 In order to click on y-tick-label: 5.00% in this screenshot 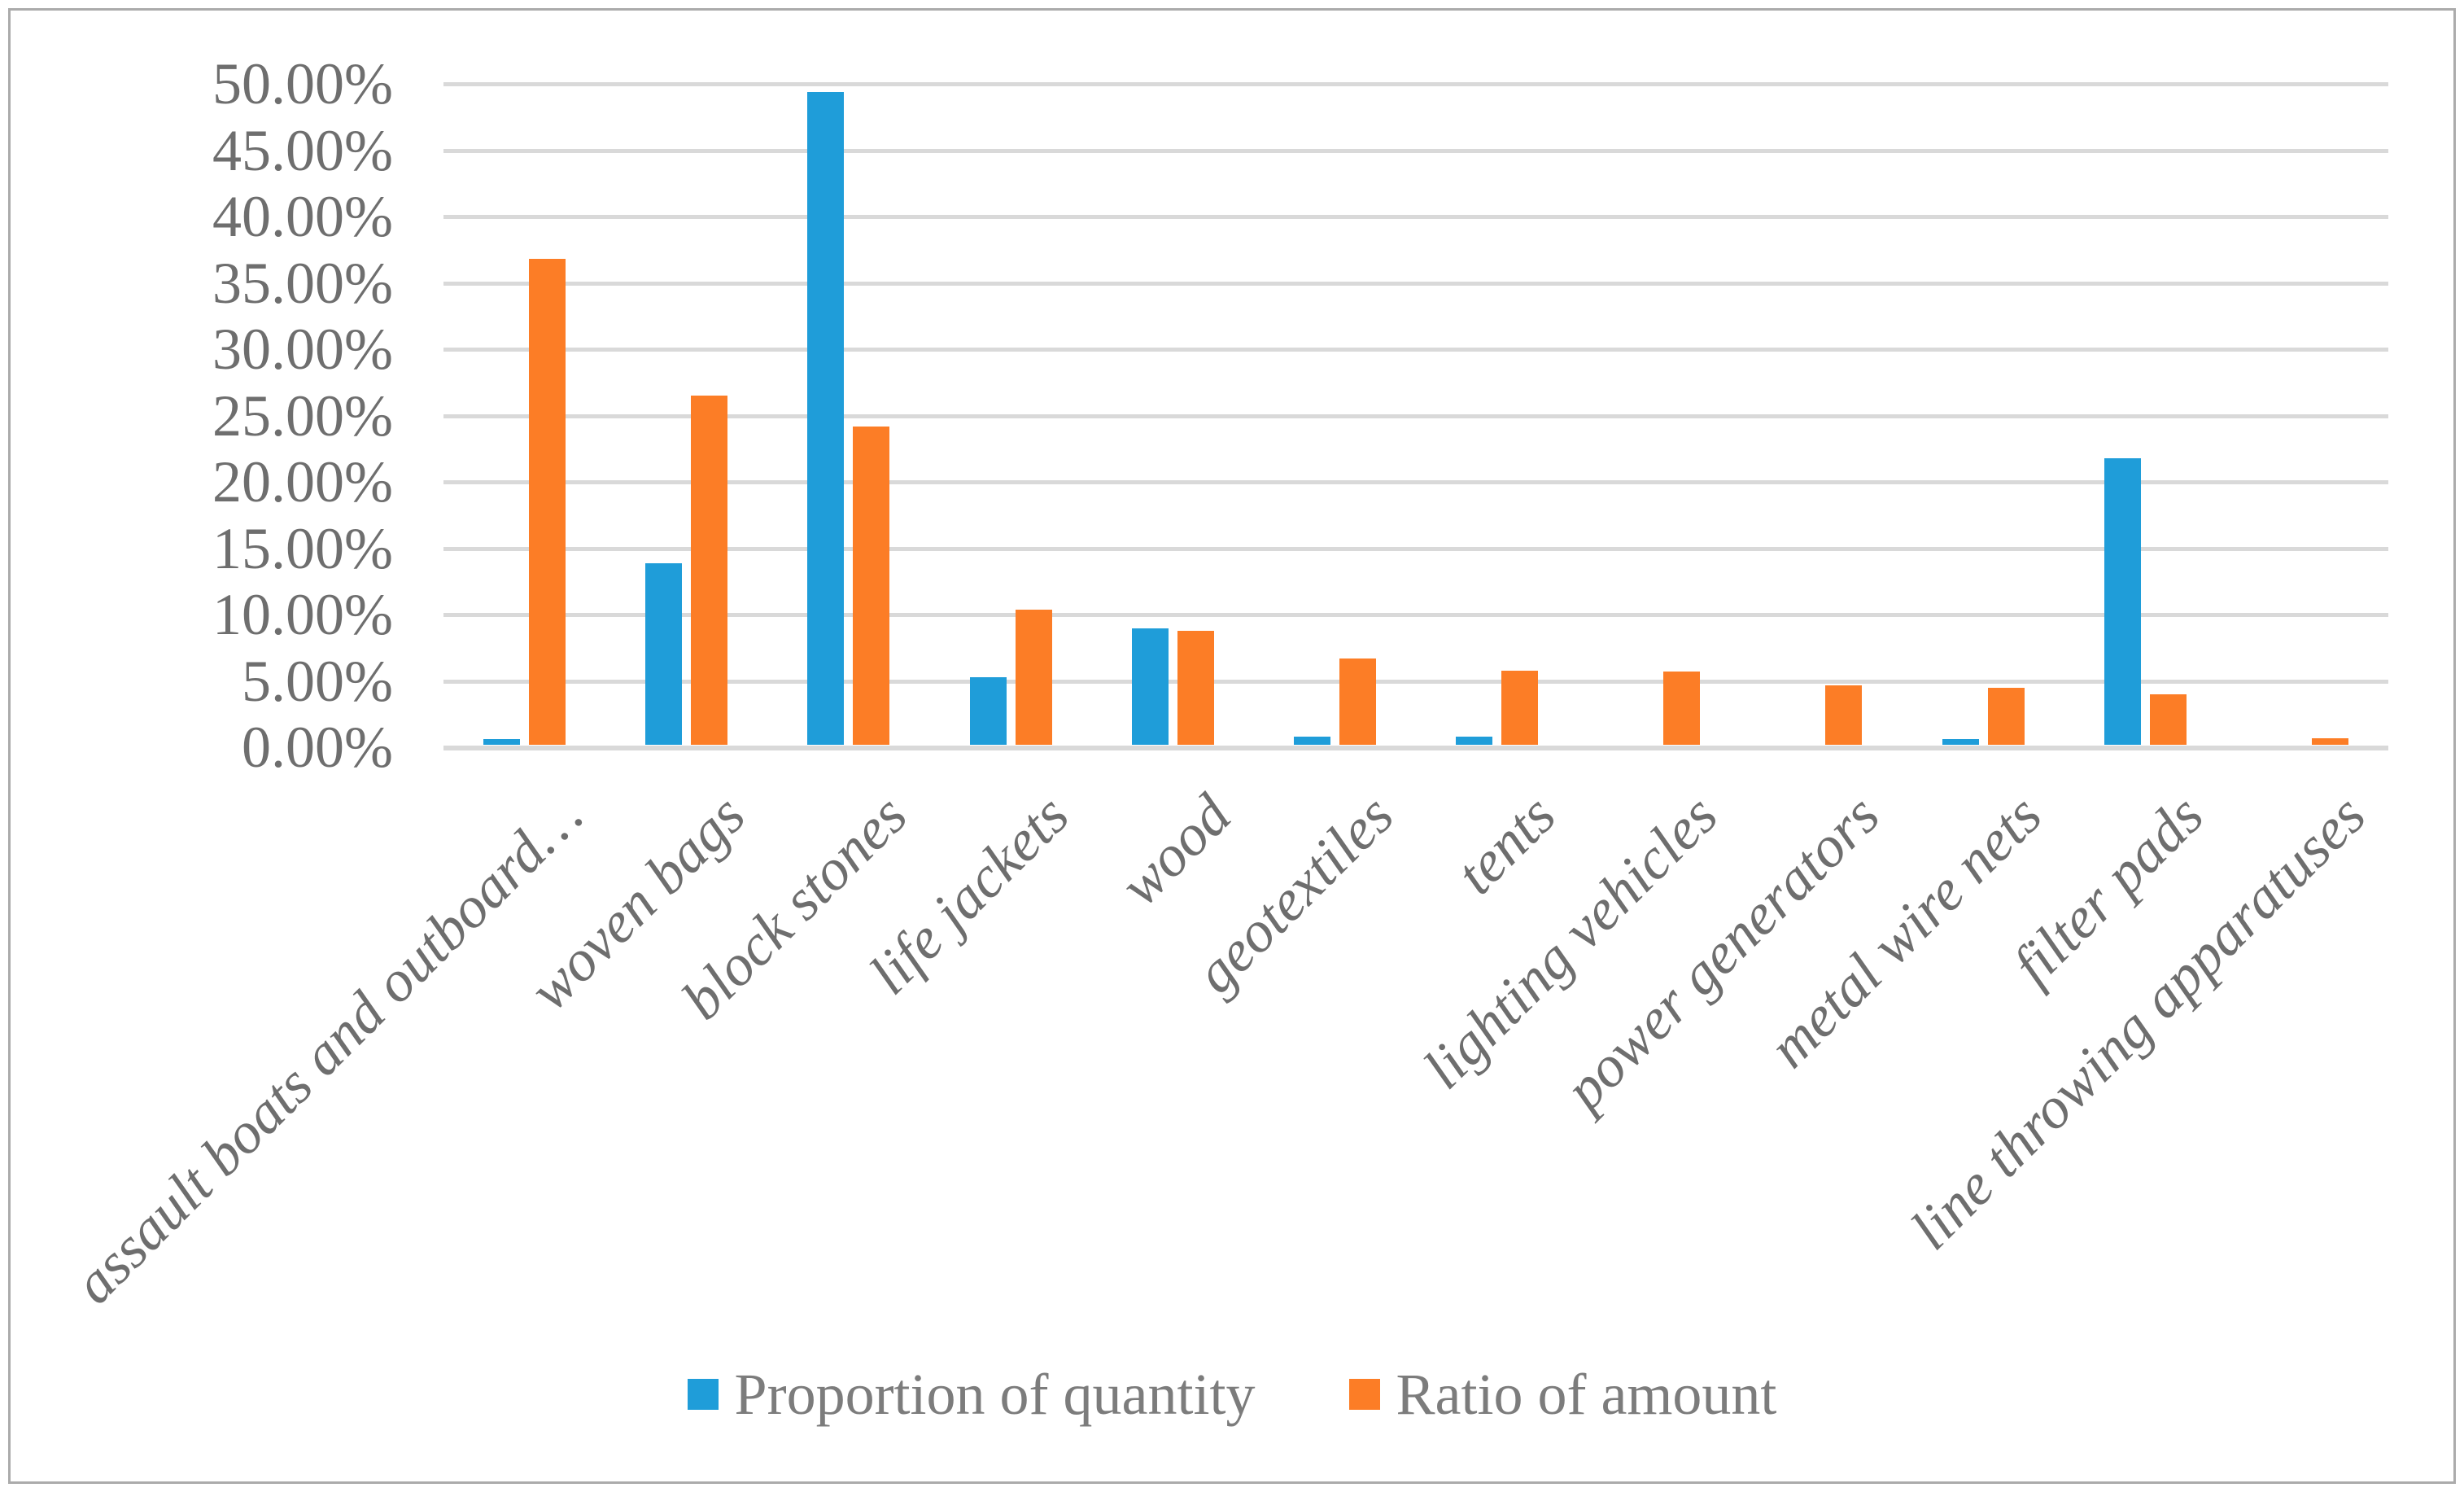, I will do `click(317, 681)`.